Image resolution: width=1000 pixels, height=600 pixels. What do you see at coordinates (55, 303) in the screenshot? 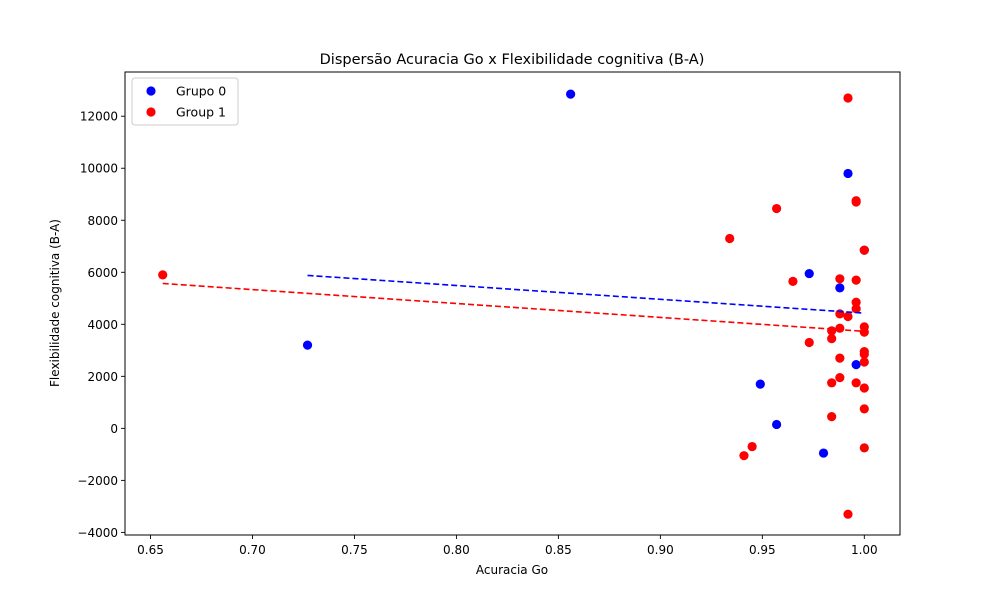
I see `y-axis-label: Flexibilidade cognitiva (B-A)` at bounding box center [55, 303].